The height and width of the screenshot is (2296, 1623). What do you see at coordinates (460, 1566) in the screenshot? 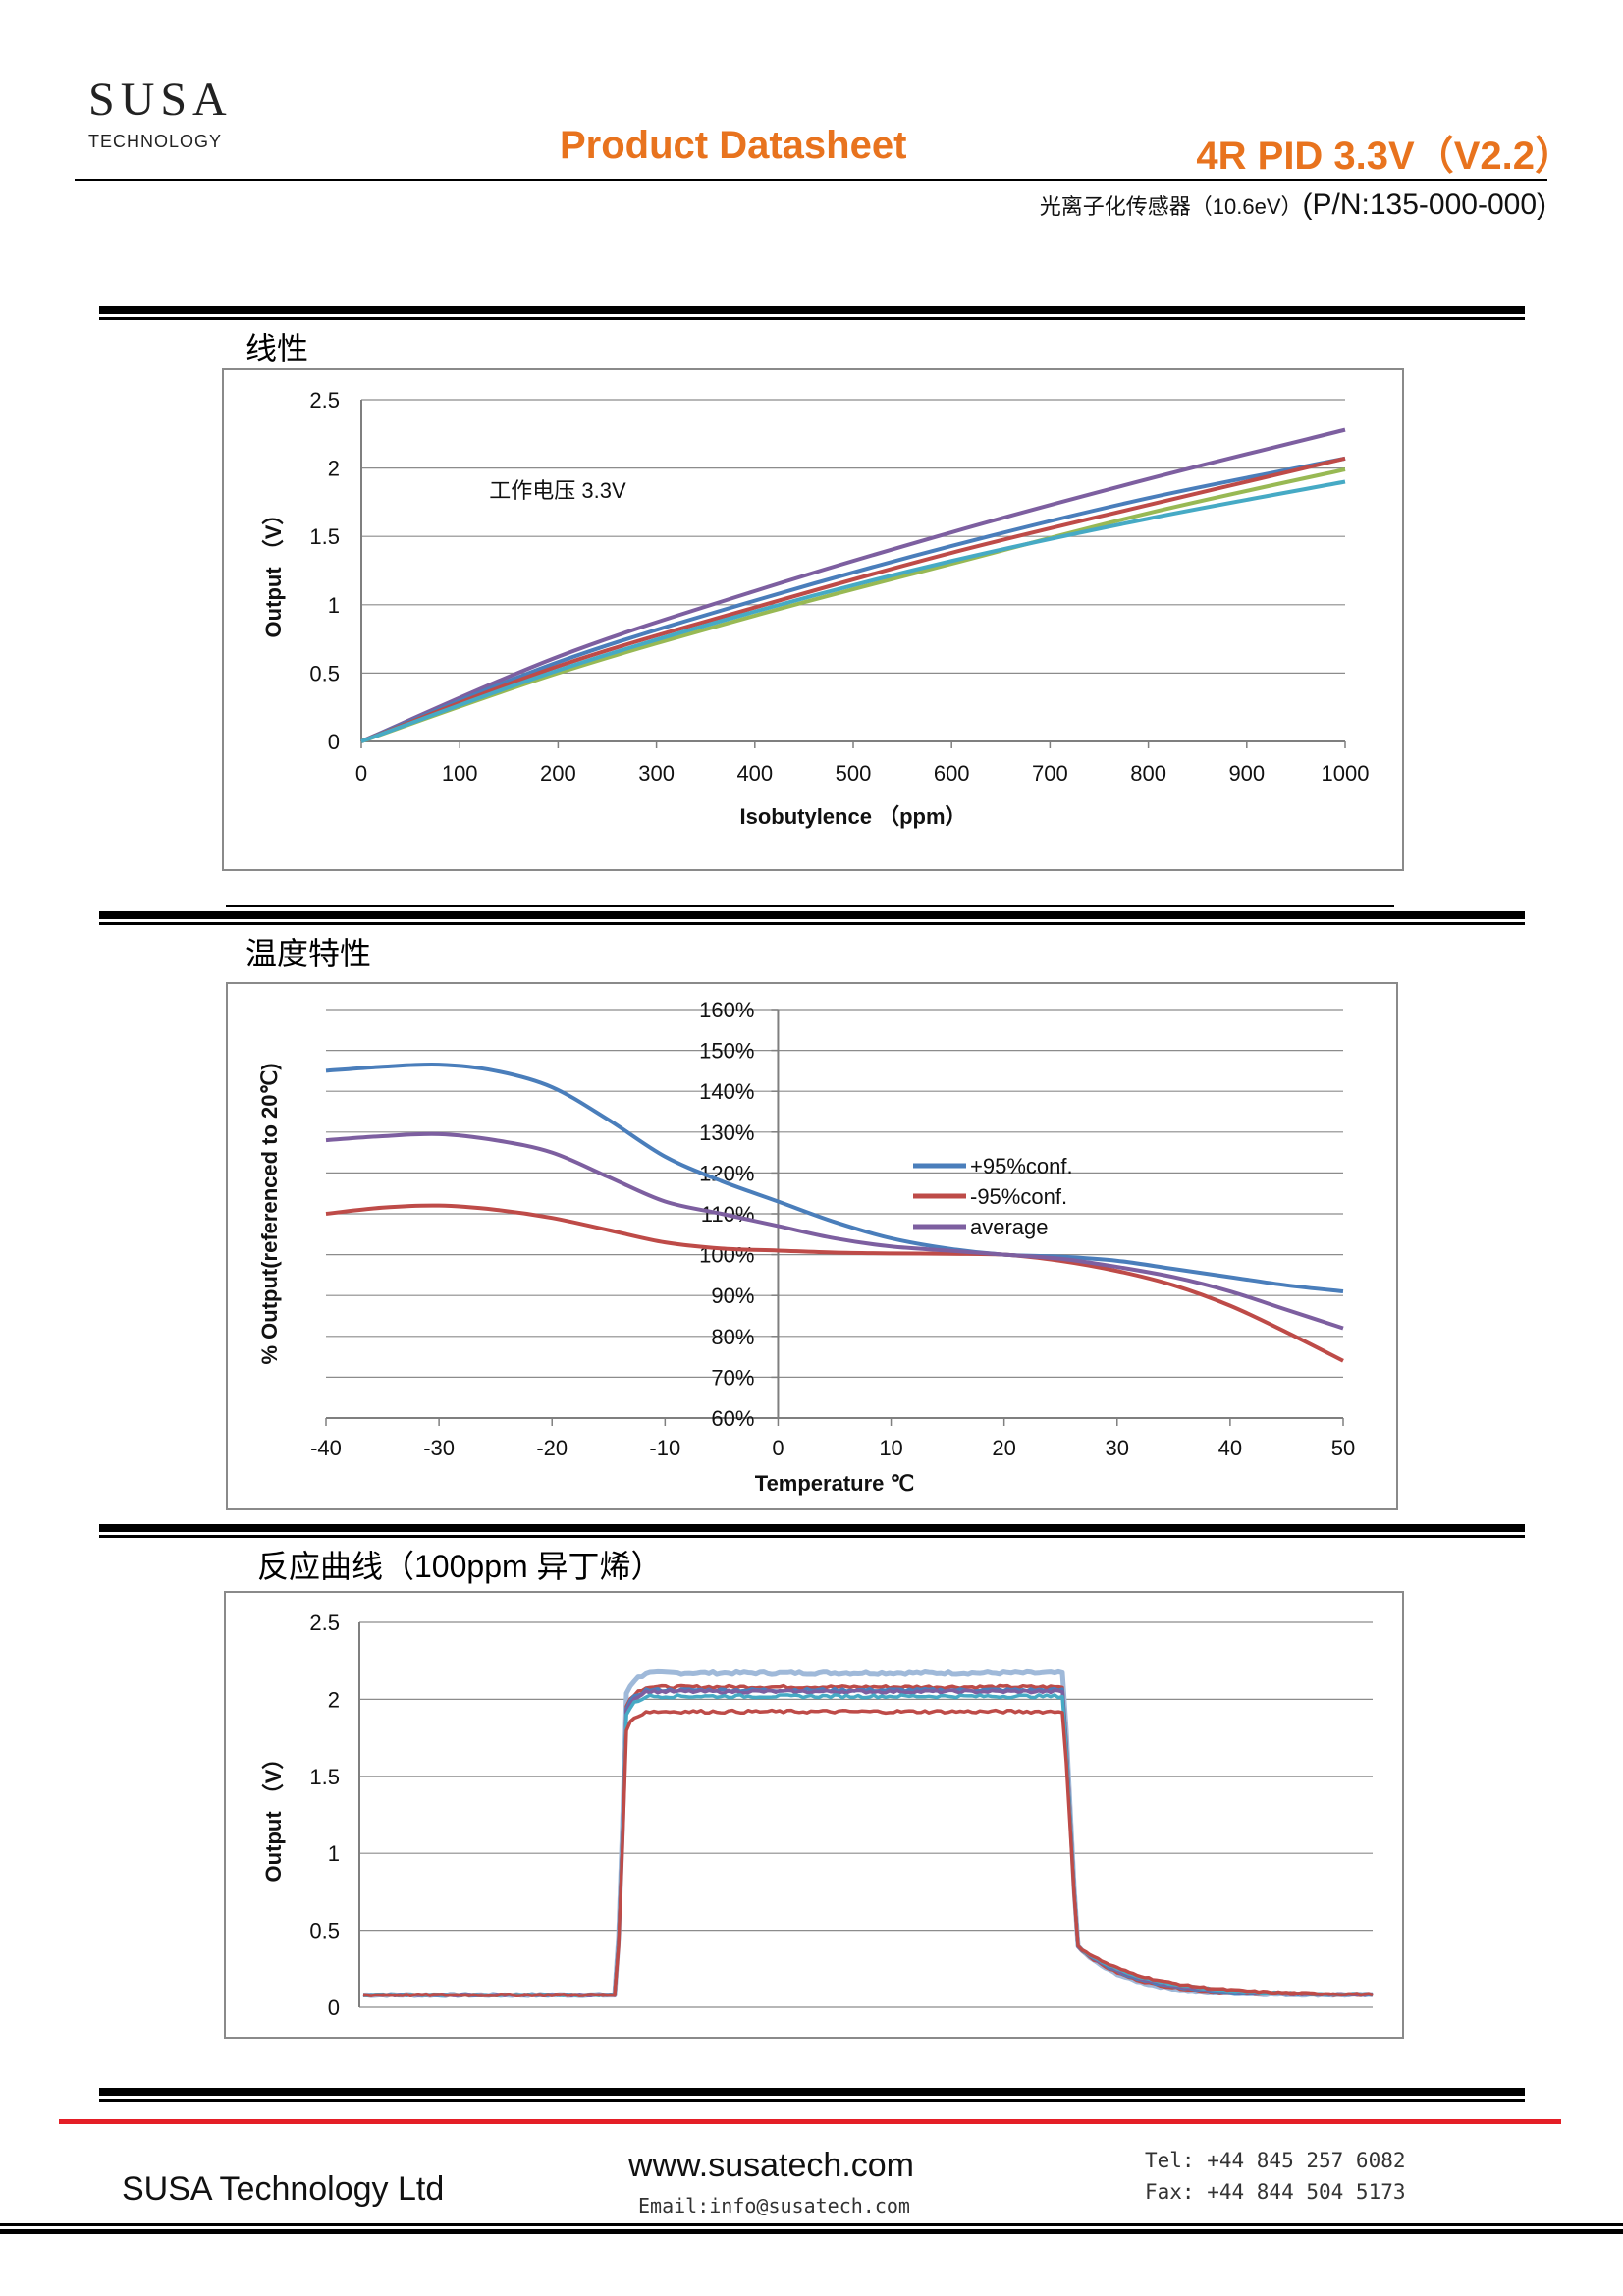
I see `section-title-response: 反应曲线（100ppm 异丁烯）` at bounding box center [460, 1566].